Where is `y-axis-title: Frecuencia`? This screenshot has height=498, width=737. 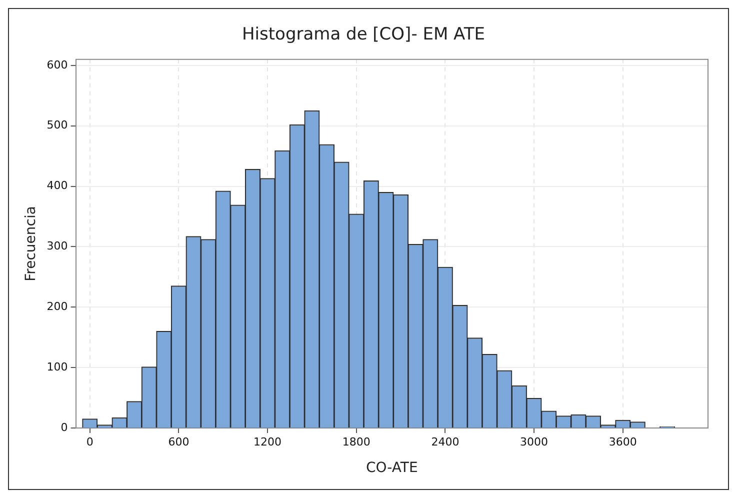 y-axis-title: Frecuencia is located at coordinates (31, 244).